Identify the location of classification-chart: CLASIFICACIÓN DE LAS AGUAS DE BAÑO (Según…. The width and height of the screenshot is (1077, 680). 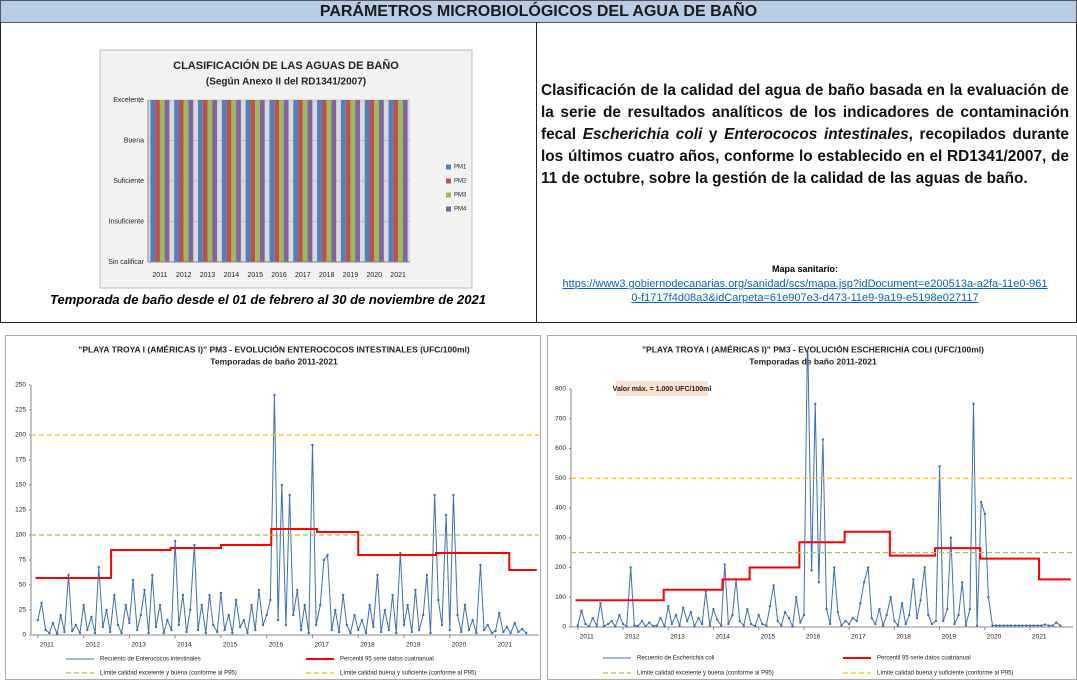
(286, 169).